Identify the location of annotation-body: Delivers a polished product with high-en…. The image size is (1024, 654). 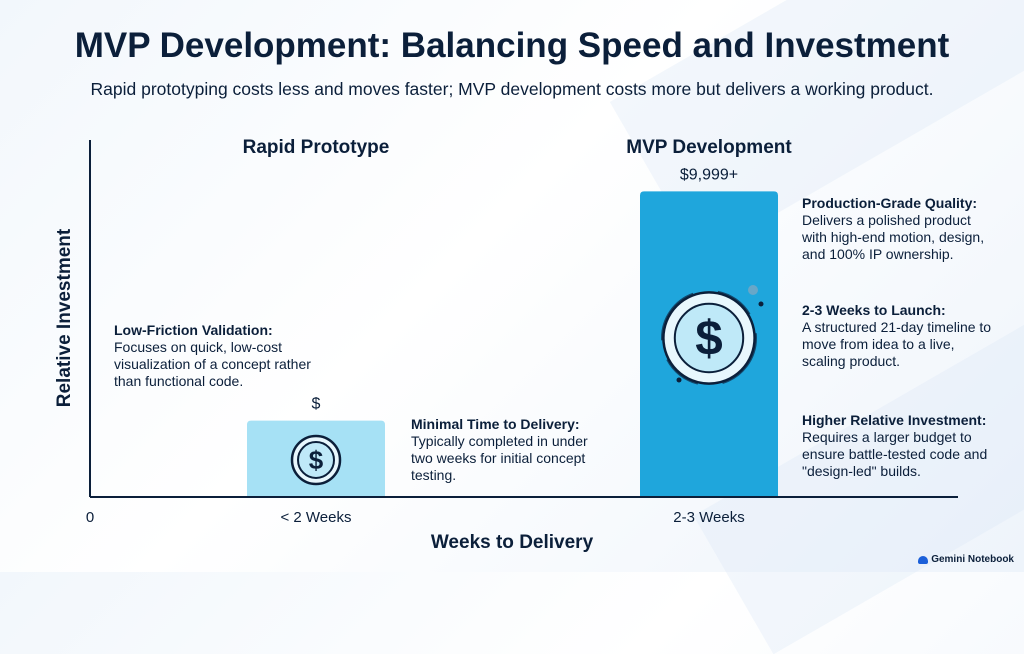
(893, 237).